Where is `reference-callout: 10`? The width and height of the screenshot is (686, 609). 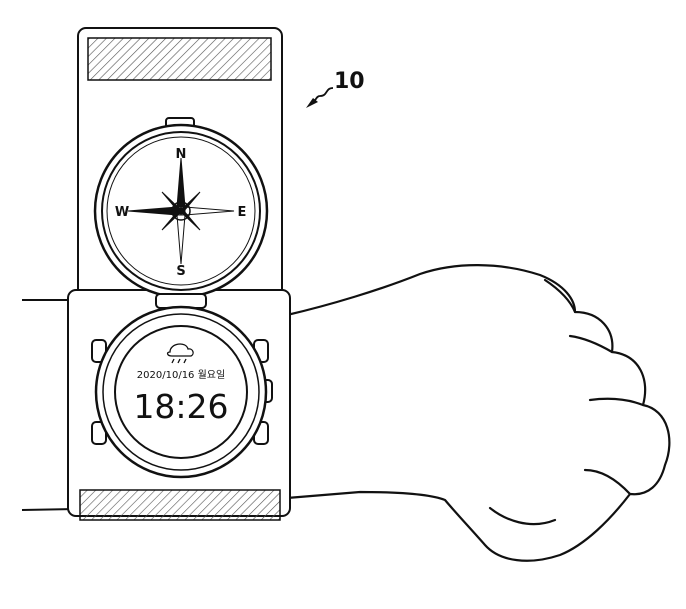
reference-callout: 10 is located at coordinates (335, 88).